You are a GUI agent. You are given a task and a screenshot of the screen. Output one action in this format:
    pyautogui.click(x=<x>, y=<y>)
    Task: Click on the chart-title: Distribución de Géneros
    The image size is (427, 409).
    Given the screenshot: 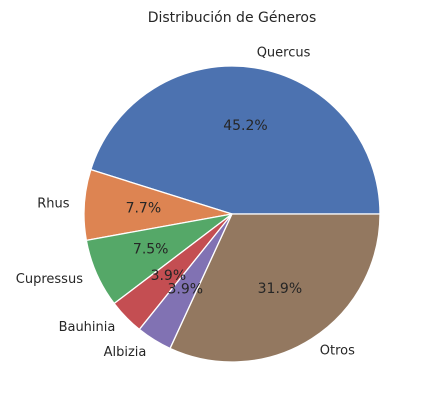 What is the action you would take?
    pyautogui.click(x=232, y=18)
    